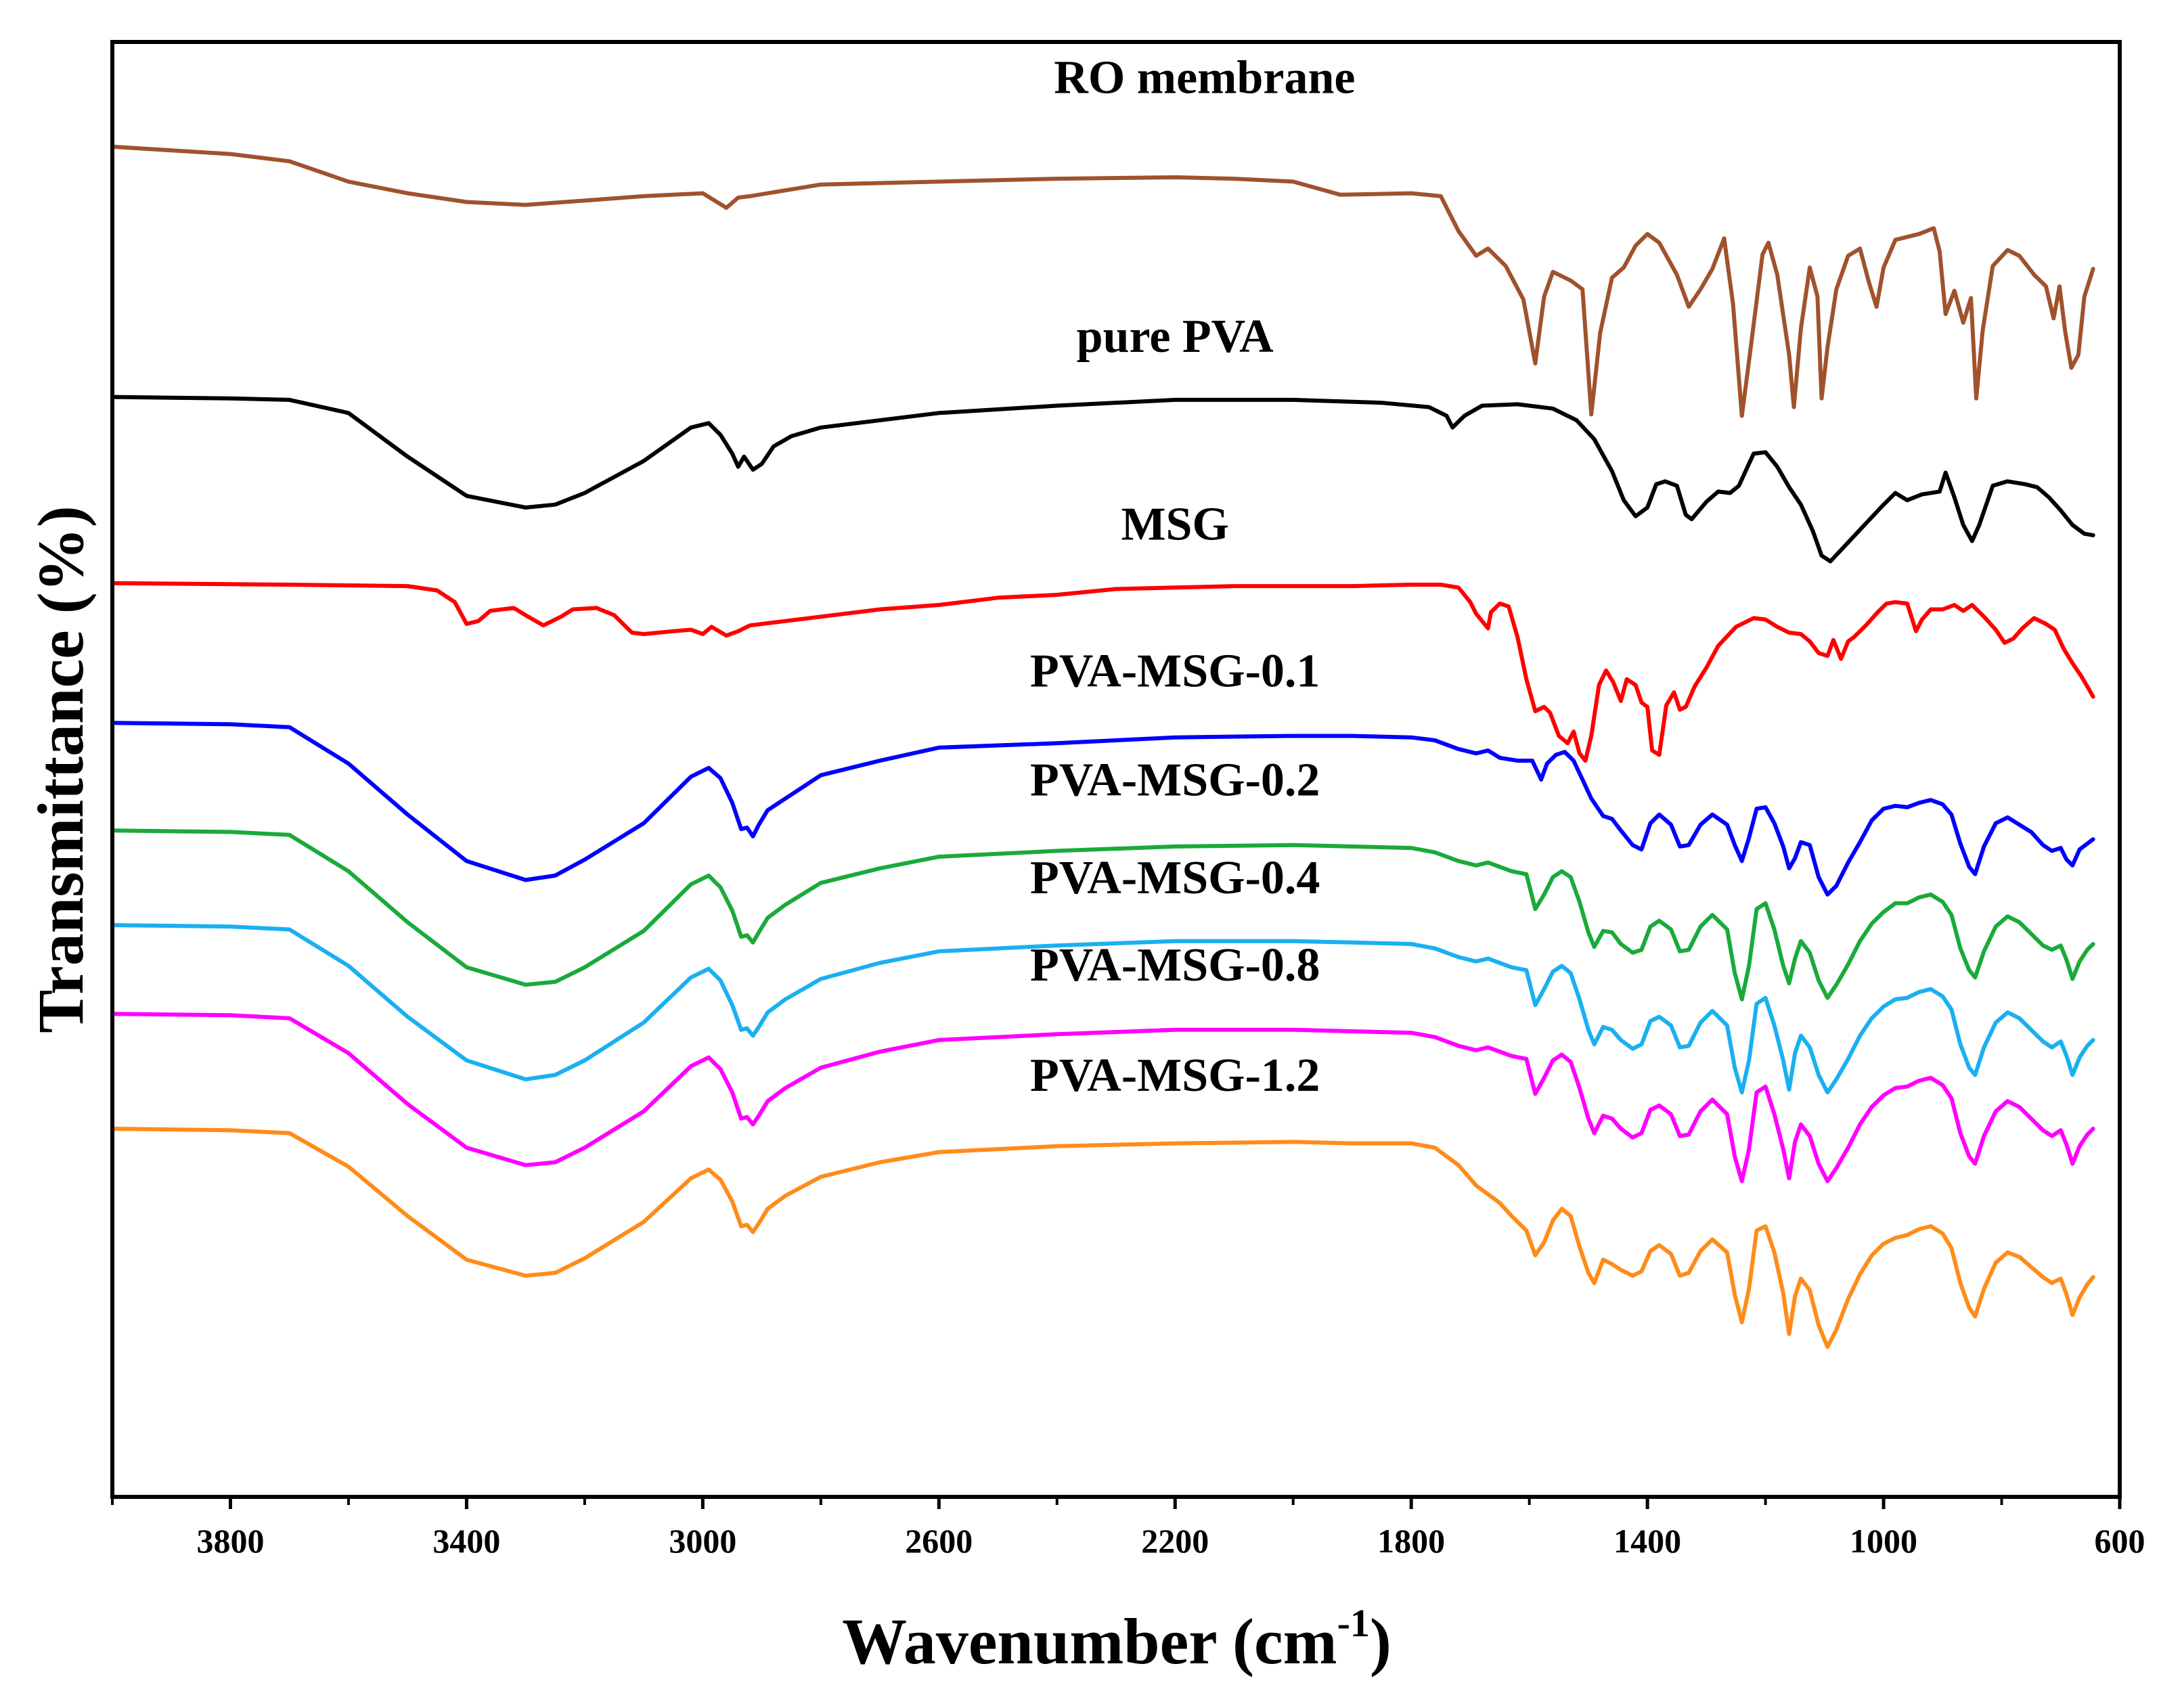 Image resolution: width=2182 pixels, height=1708 pixels. What do you see at coordinates (1175, 781) in the screenshot?
I see `series-label: PVA-MSG-0.2` at bounding box center [1175, 781].